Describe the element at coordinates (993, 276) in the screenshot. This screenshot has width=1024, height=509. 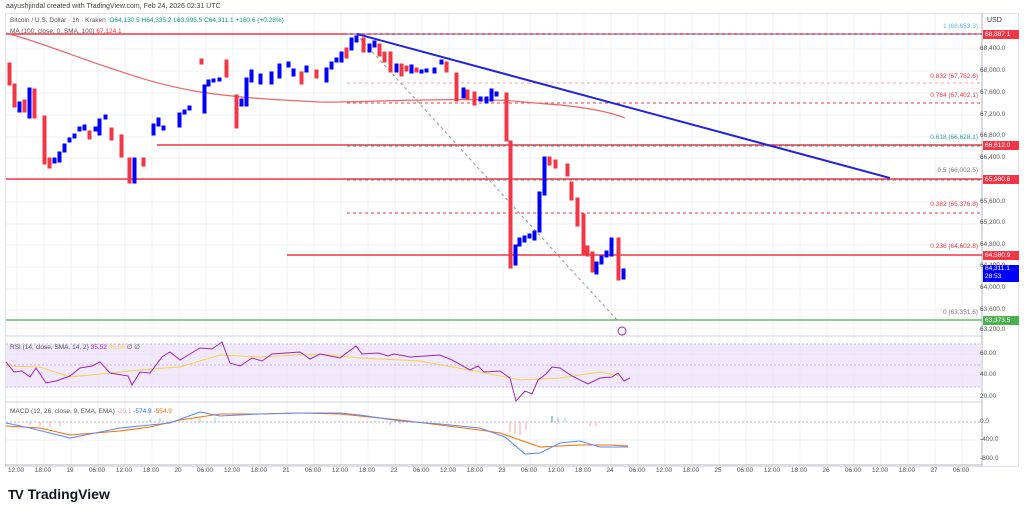
I see `bar-countdown: 28:53` at that location.